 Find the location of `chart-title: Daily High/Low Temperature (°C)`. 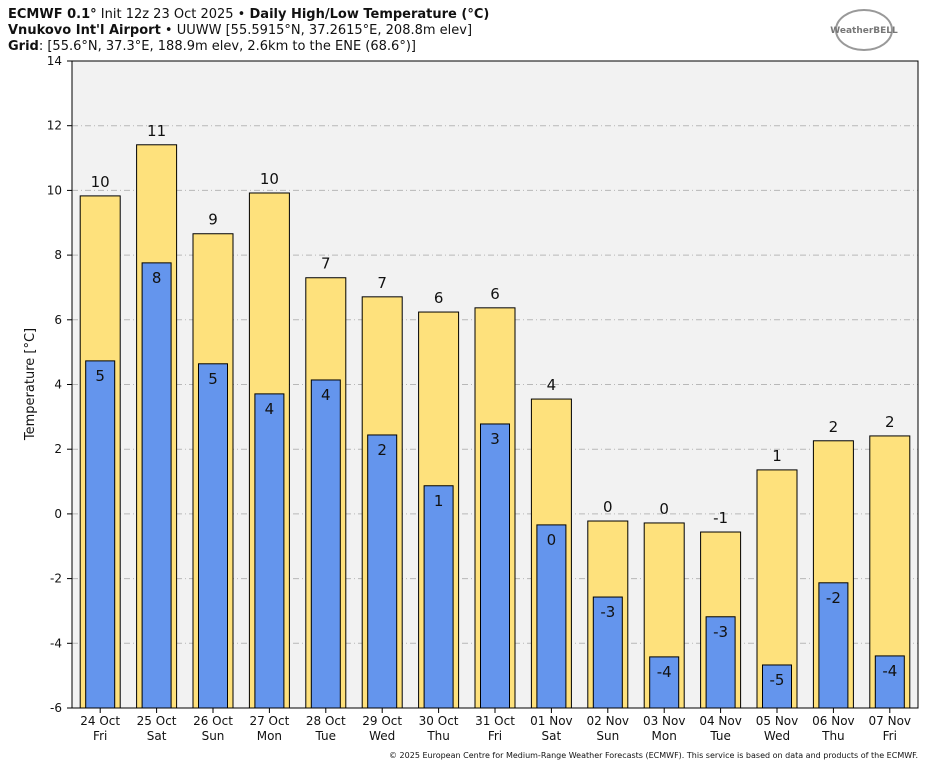

chart-title: Daily High/Low Temperature (°C) is located at coordinates (370, 14).